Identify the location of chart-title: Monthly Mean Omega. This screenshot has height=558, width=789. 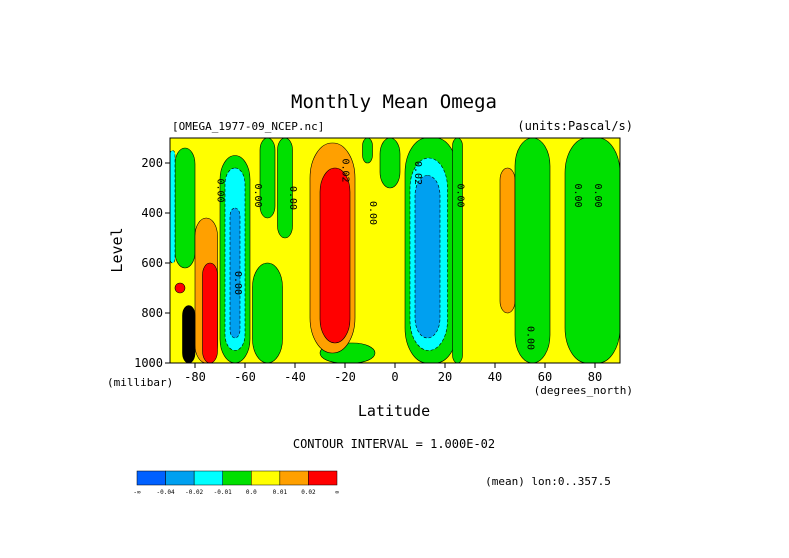
(394, 102).